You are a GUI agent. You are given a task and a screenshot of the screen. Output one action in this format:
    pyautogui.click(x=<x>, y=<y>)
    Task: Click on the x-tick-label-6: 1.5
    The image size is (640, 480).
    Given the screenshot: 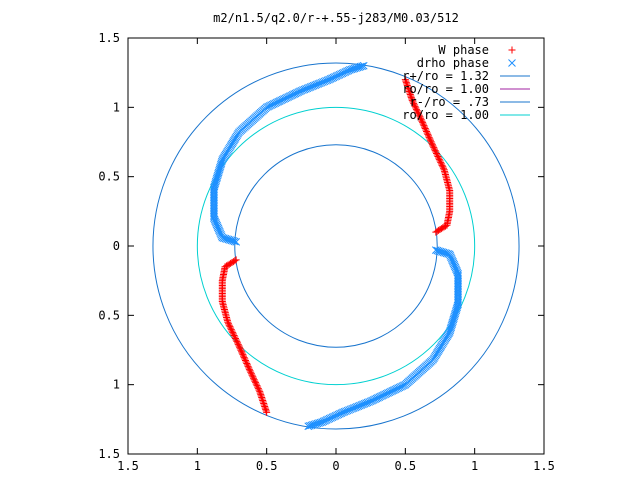 What is the action you would take?
    pyautogui.click(x=544, y=466)
    